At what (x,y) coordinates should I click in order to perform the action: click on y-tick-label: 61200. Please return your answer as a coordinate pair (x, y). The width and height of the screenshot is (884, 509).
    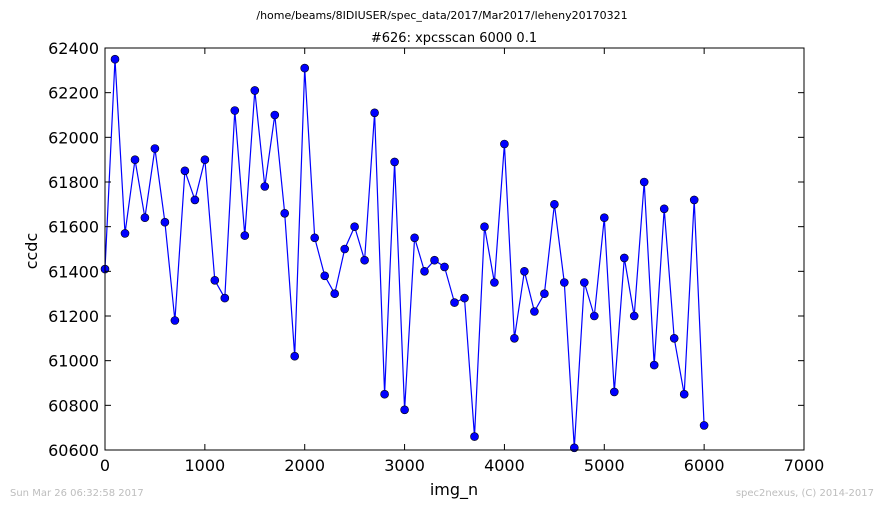
    Looking at the image, I should click on (73, 316).